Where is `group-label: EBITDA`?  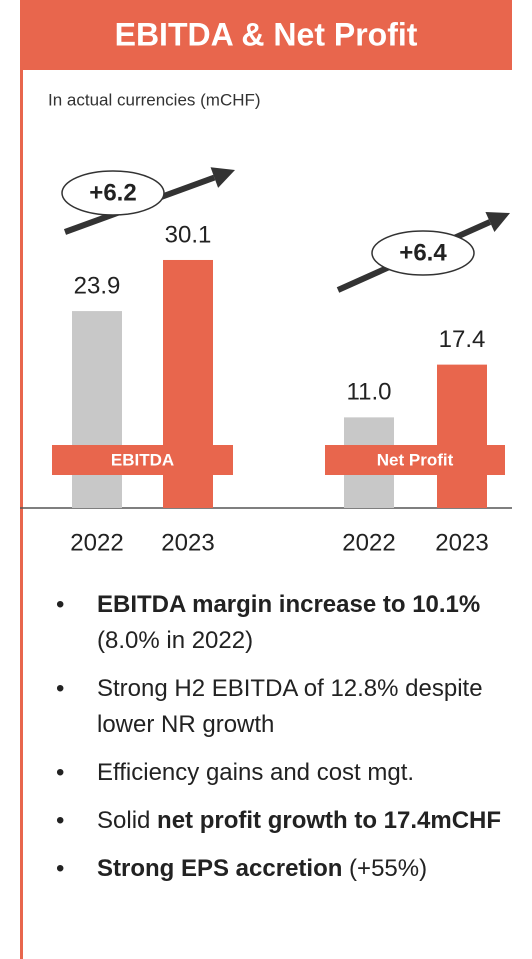 group-label: EBITDA is located at coordinates (142, 459).